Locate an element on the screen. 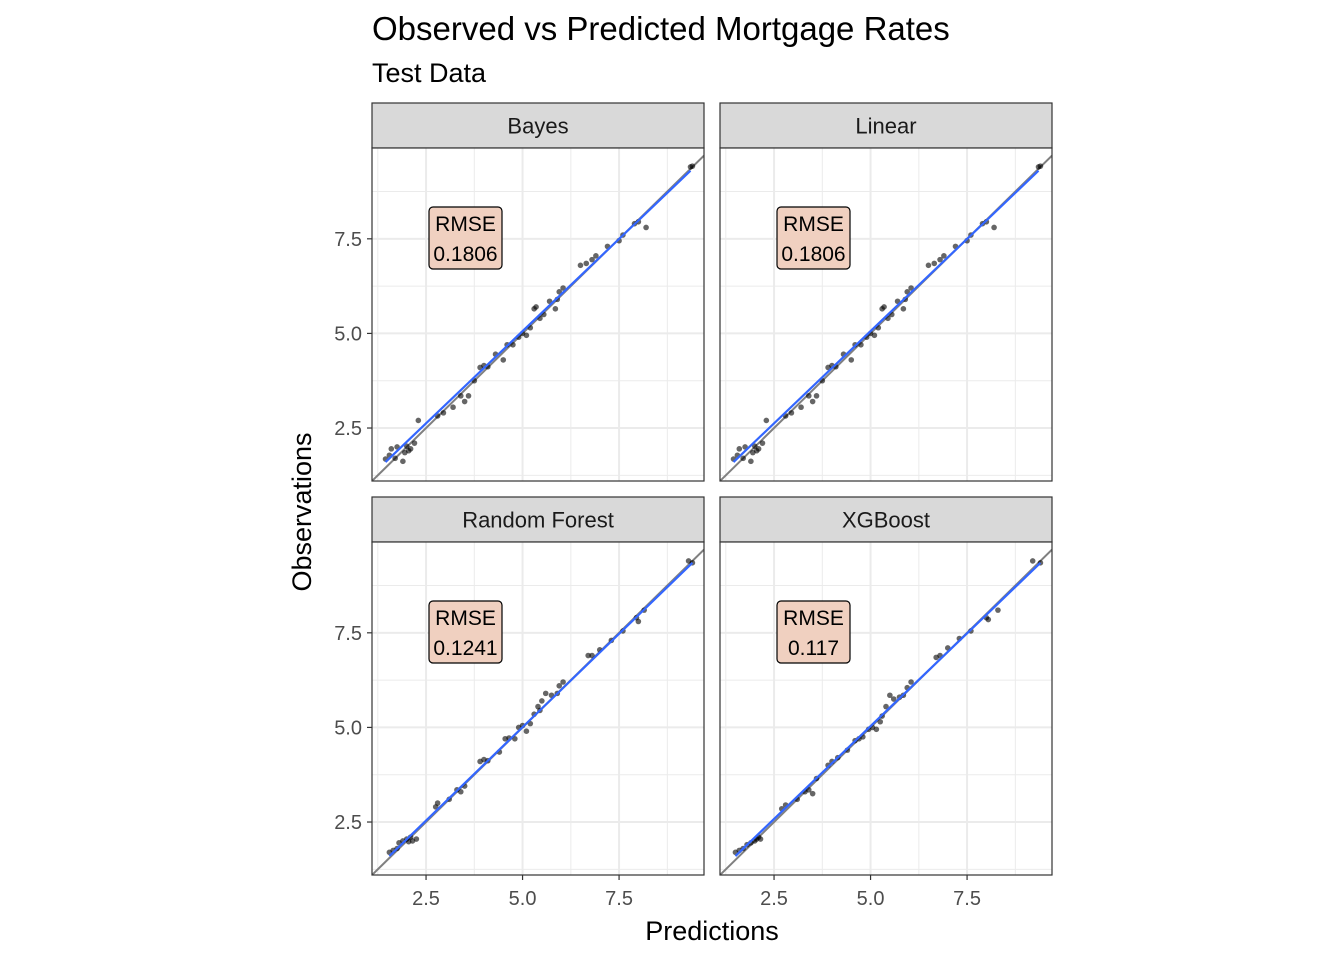 Image resolution: width=1344 pixels, height=960 pixels. facet-strip-label: Linear is located at coordinates (885, 126).